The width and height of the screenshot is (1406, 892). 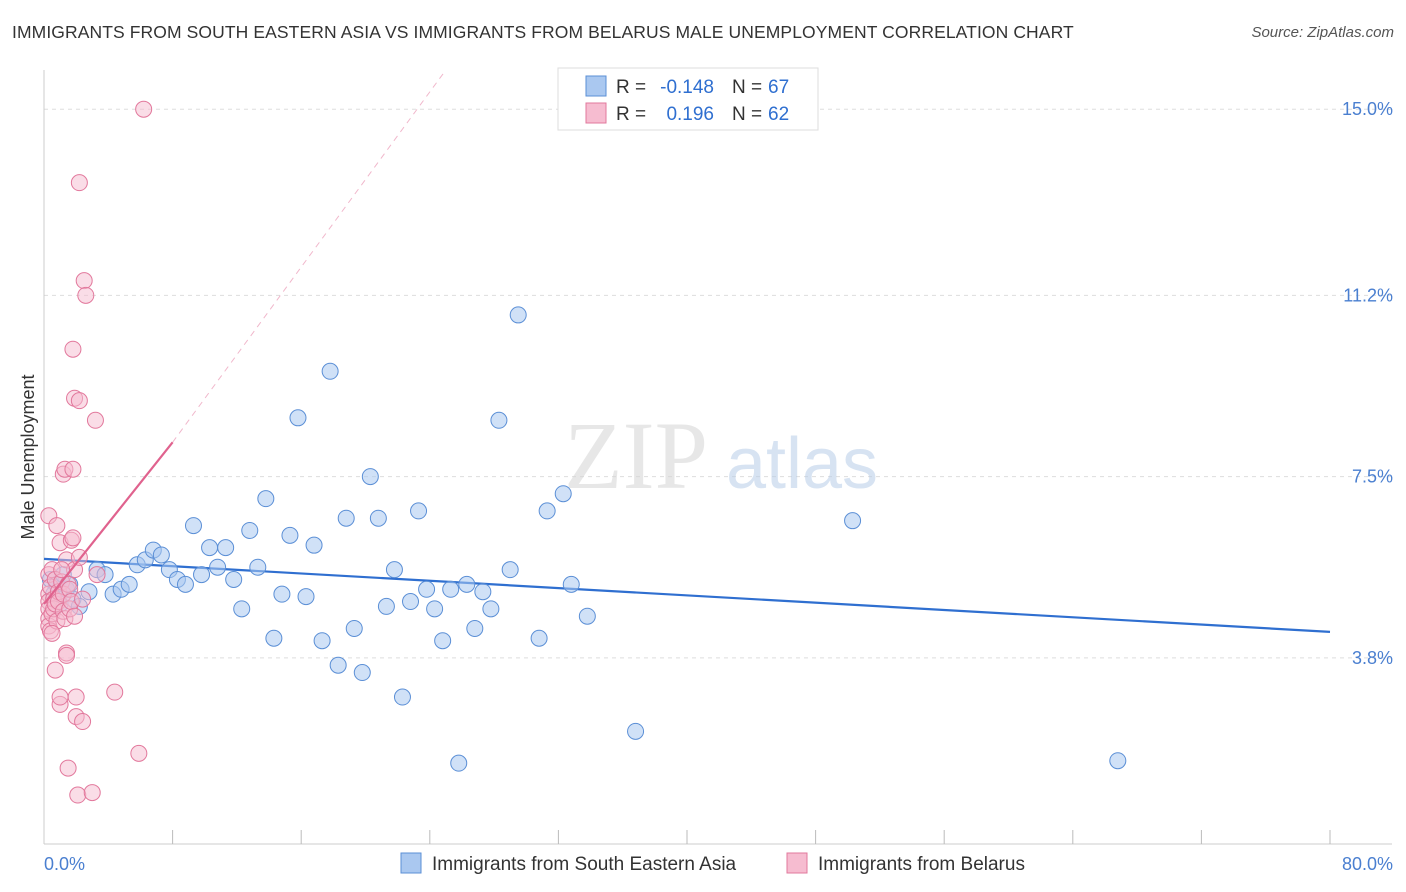 I want to click on y-tick-label: 3.8%, so click(x=1372, y=658).